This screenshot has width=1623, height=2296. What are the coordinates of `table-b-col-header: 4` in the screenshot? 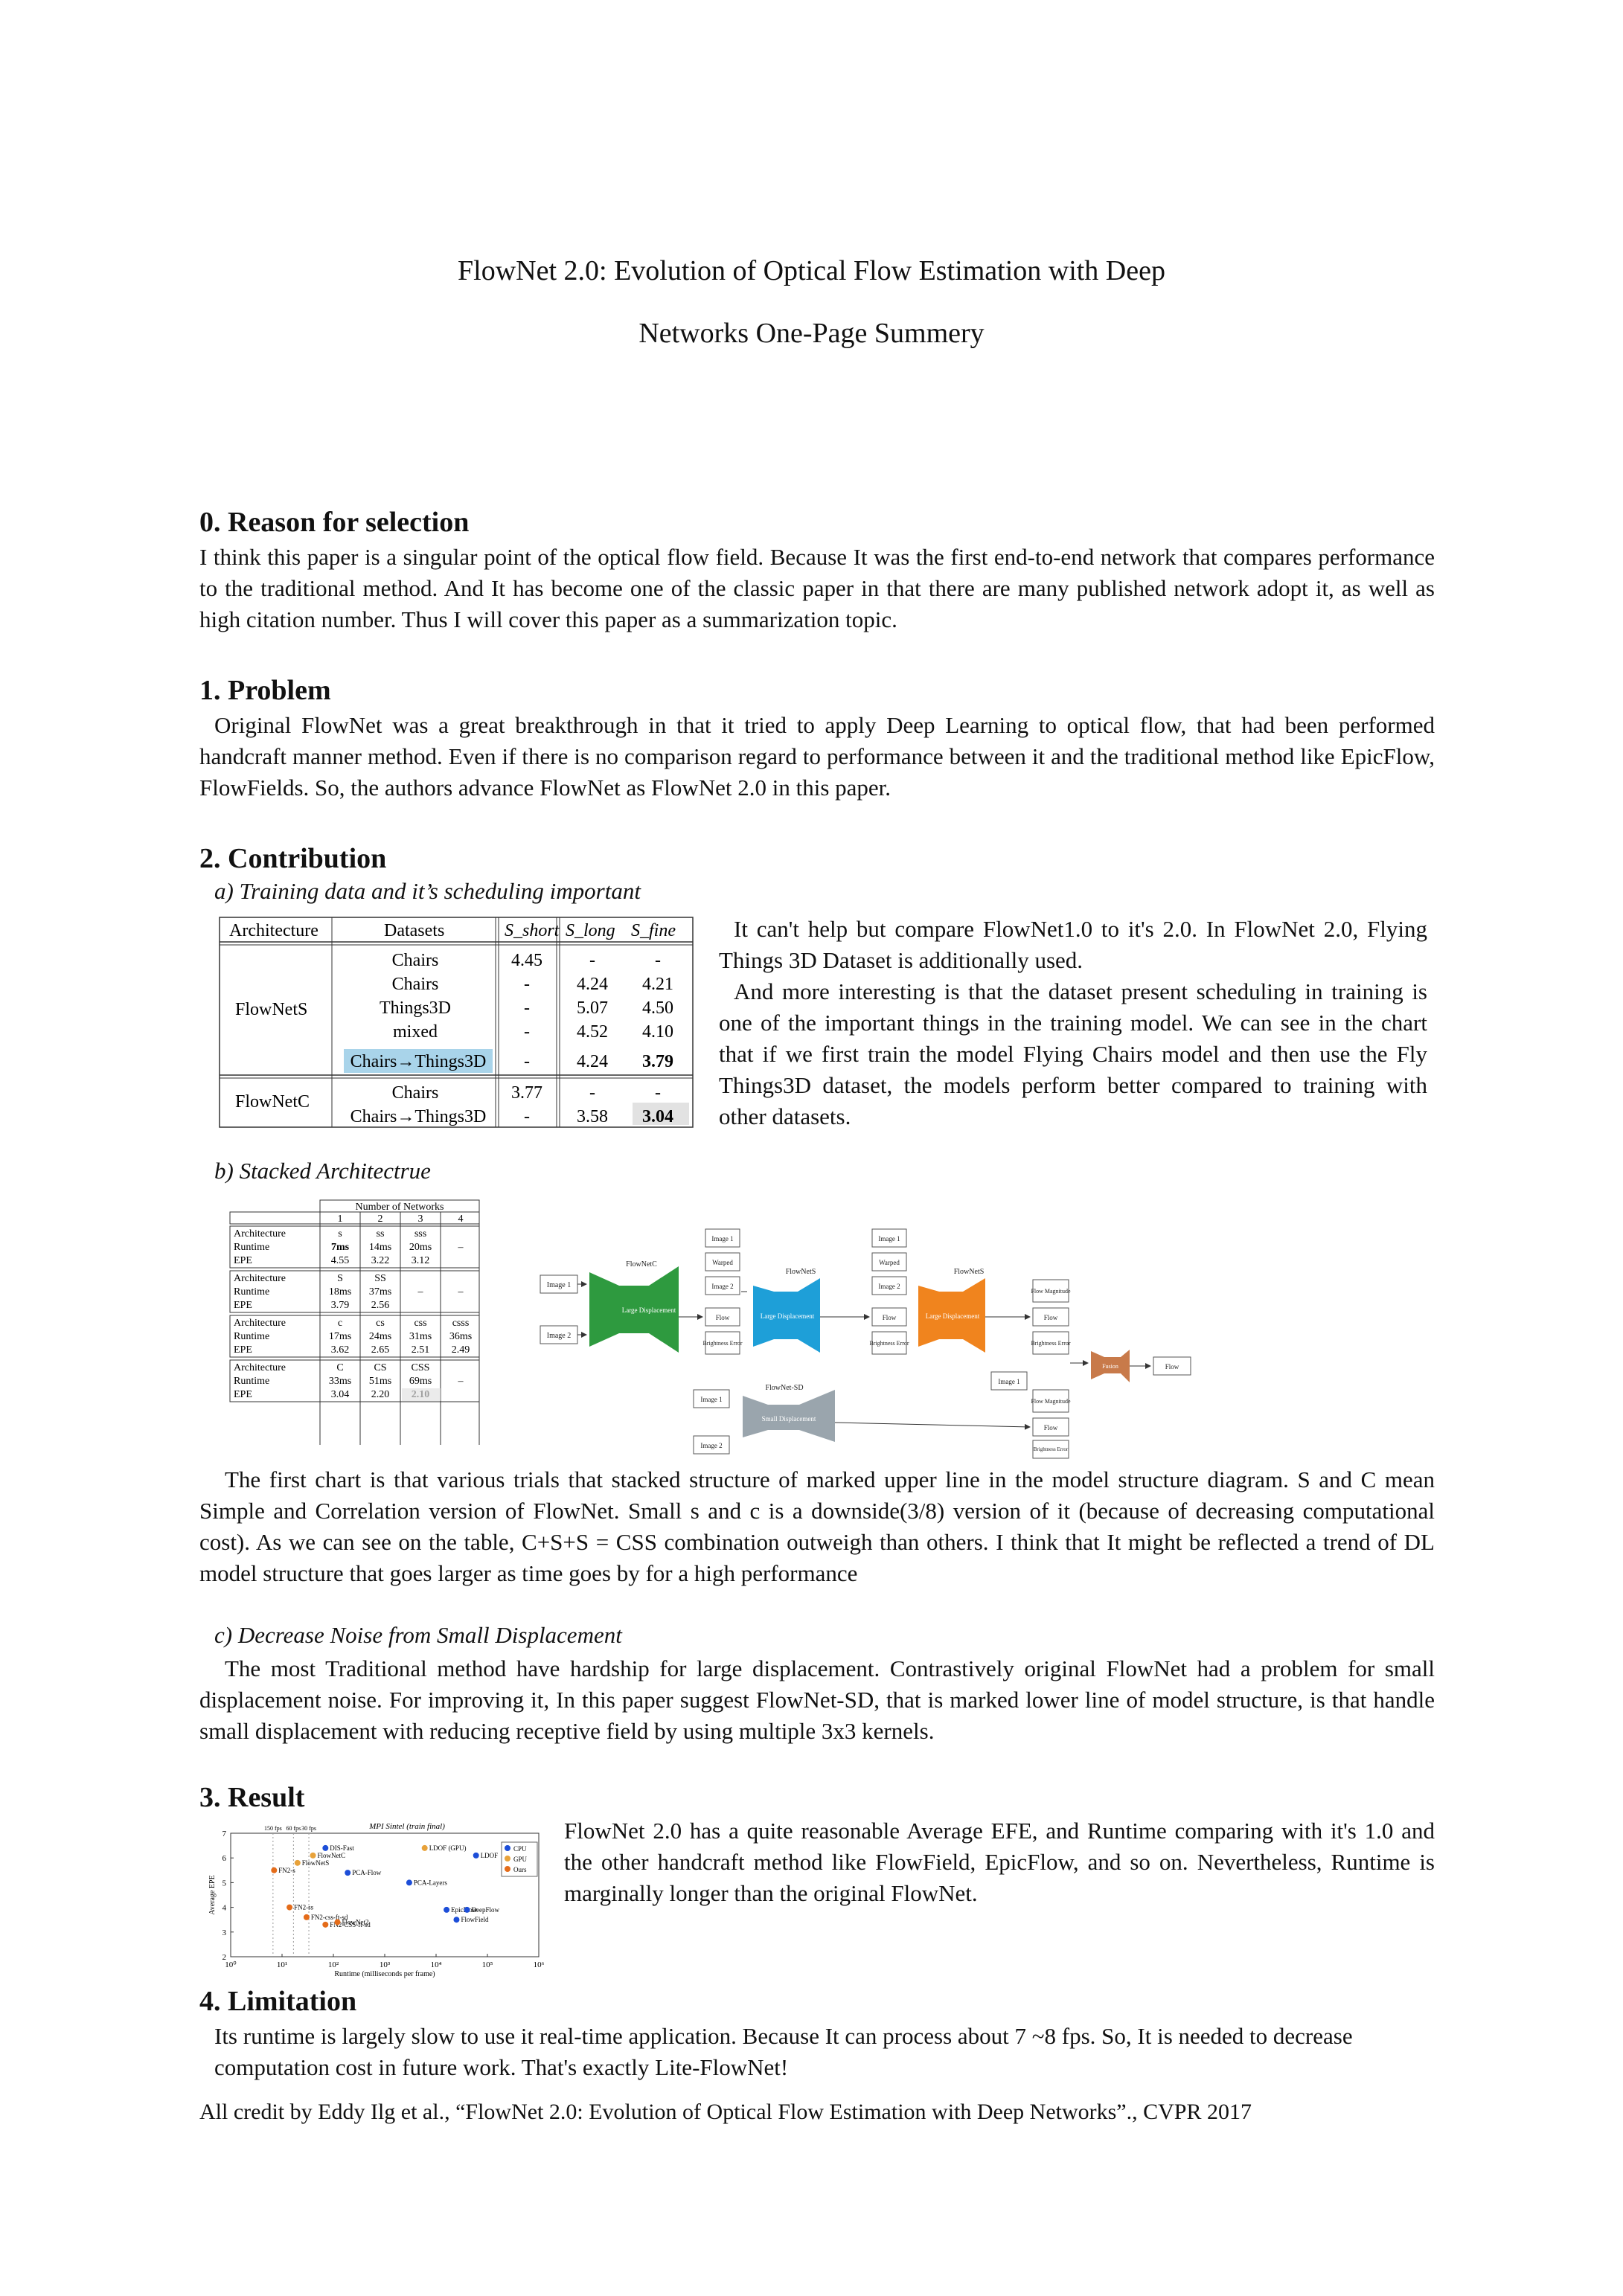 It's located at (461, 1219).